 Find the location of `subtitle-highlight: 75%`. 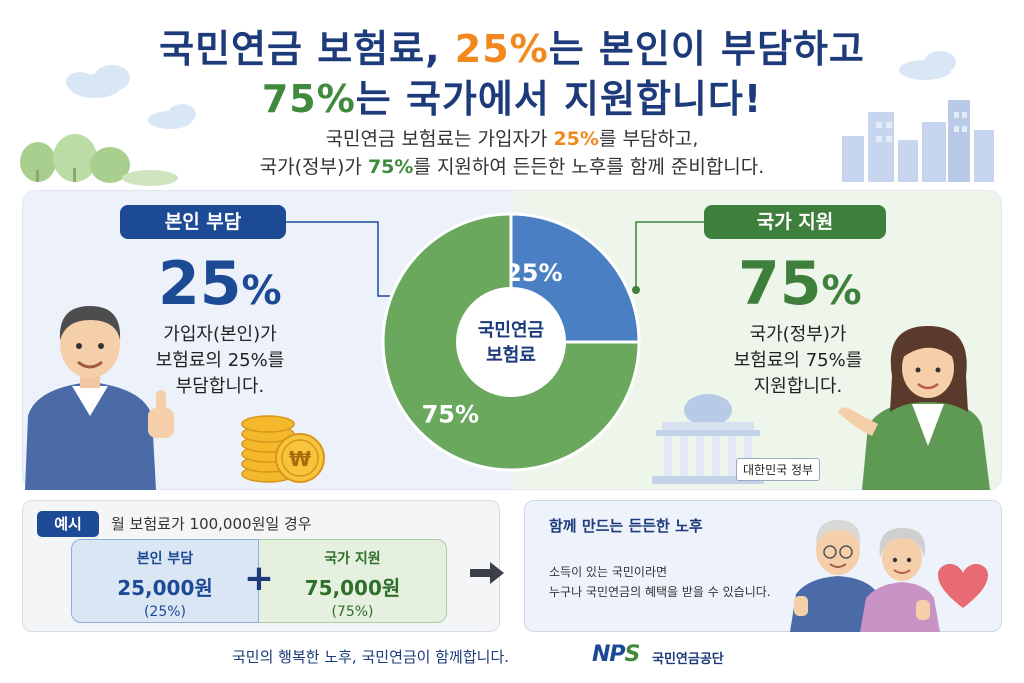

subtitle-highlight: 75% is located at coordinates (390, 167).